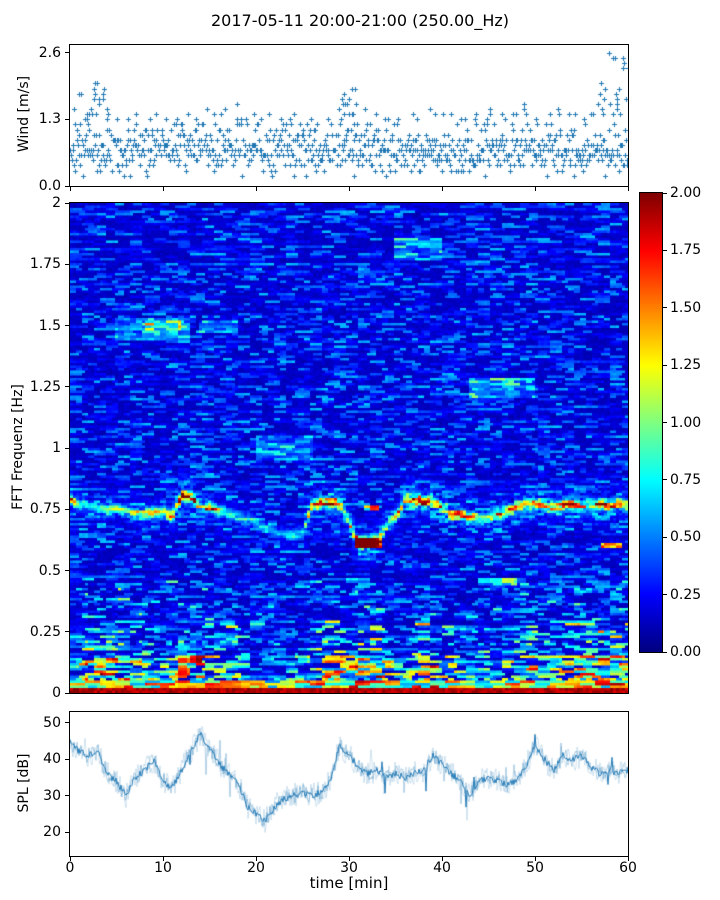  Describe the element at coordinates (686, 422) in the screenshot. I see `colorbar-tick-label: 1.00` at that location.